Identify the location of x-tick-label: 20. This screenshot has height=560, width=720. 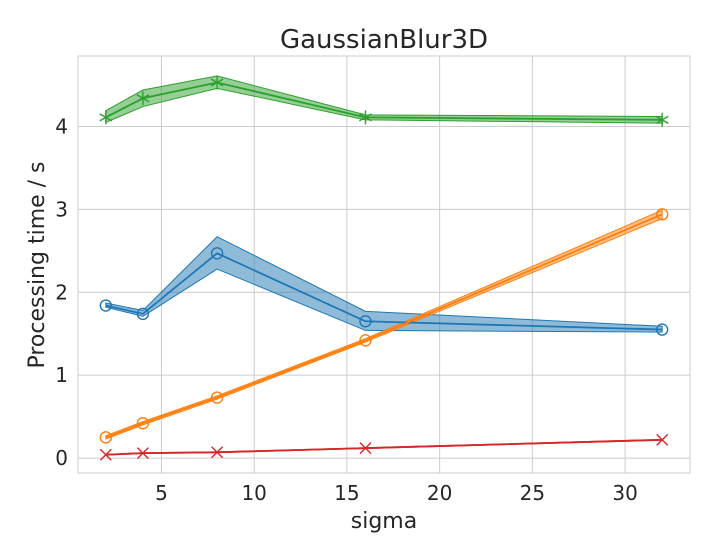
(439, 493).